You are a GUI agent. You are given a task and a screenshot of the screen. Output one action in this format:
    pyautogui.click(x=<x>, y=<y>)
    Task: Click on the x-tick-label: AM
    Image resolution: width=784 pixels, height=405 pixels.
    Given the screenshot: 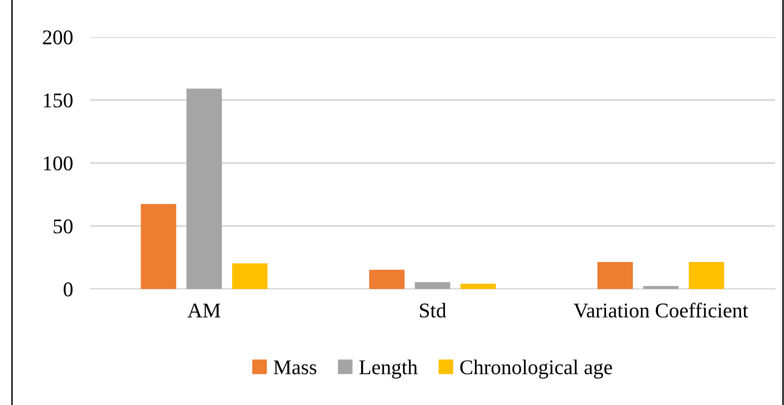 What is the action you would take?
    pyautogui.click(x=204, y=311)
    